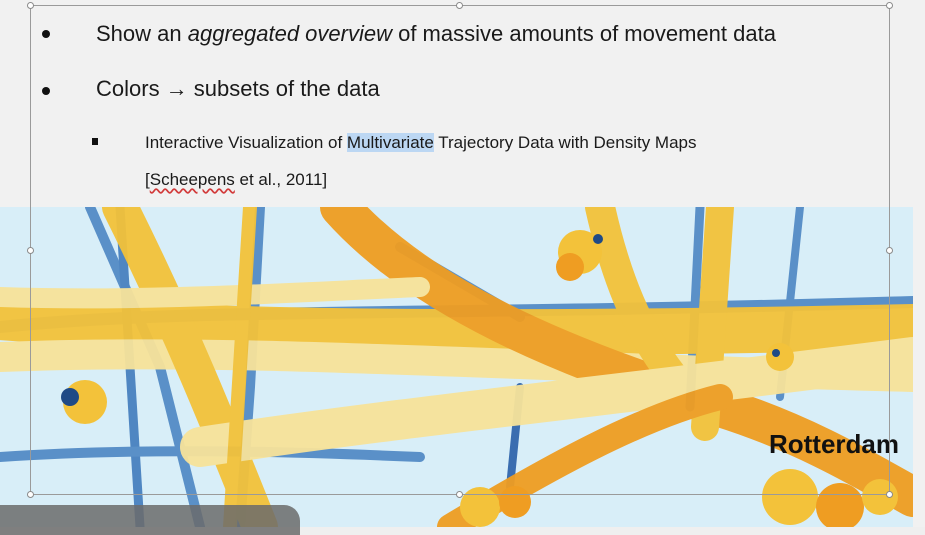 The height and width of the screenshot is (535, 925). I want to click on sub-bullet-pre: Interactive Visualization of, so click(246, 142).